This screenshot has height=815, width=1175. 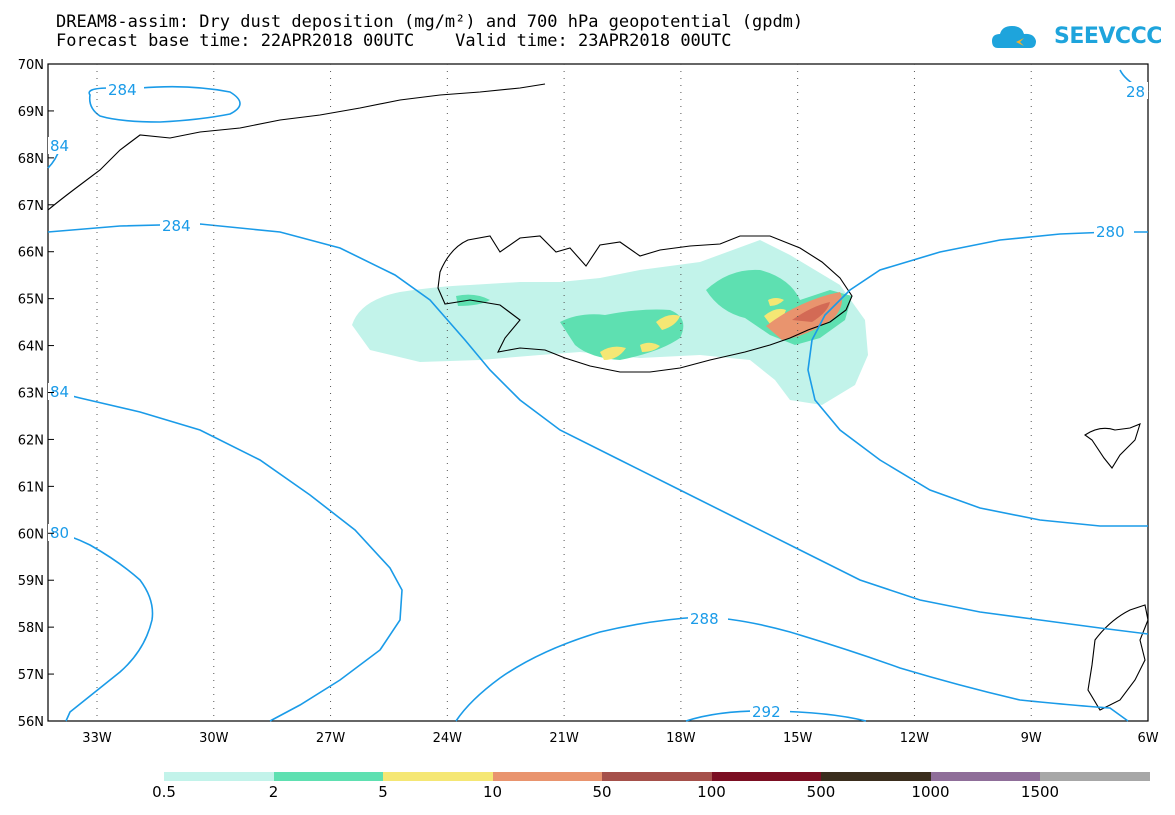 What do you see at coordinates (59, 533) in the screenshot?
I see `contour-label: 80` at bounding box center [59, 533].